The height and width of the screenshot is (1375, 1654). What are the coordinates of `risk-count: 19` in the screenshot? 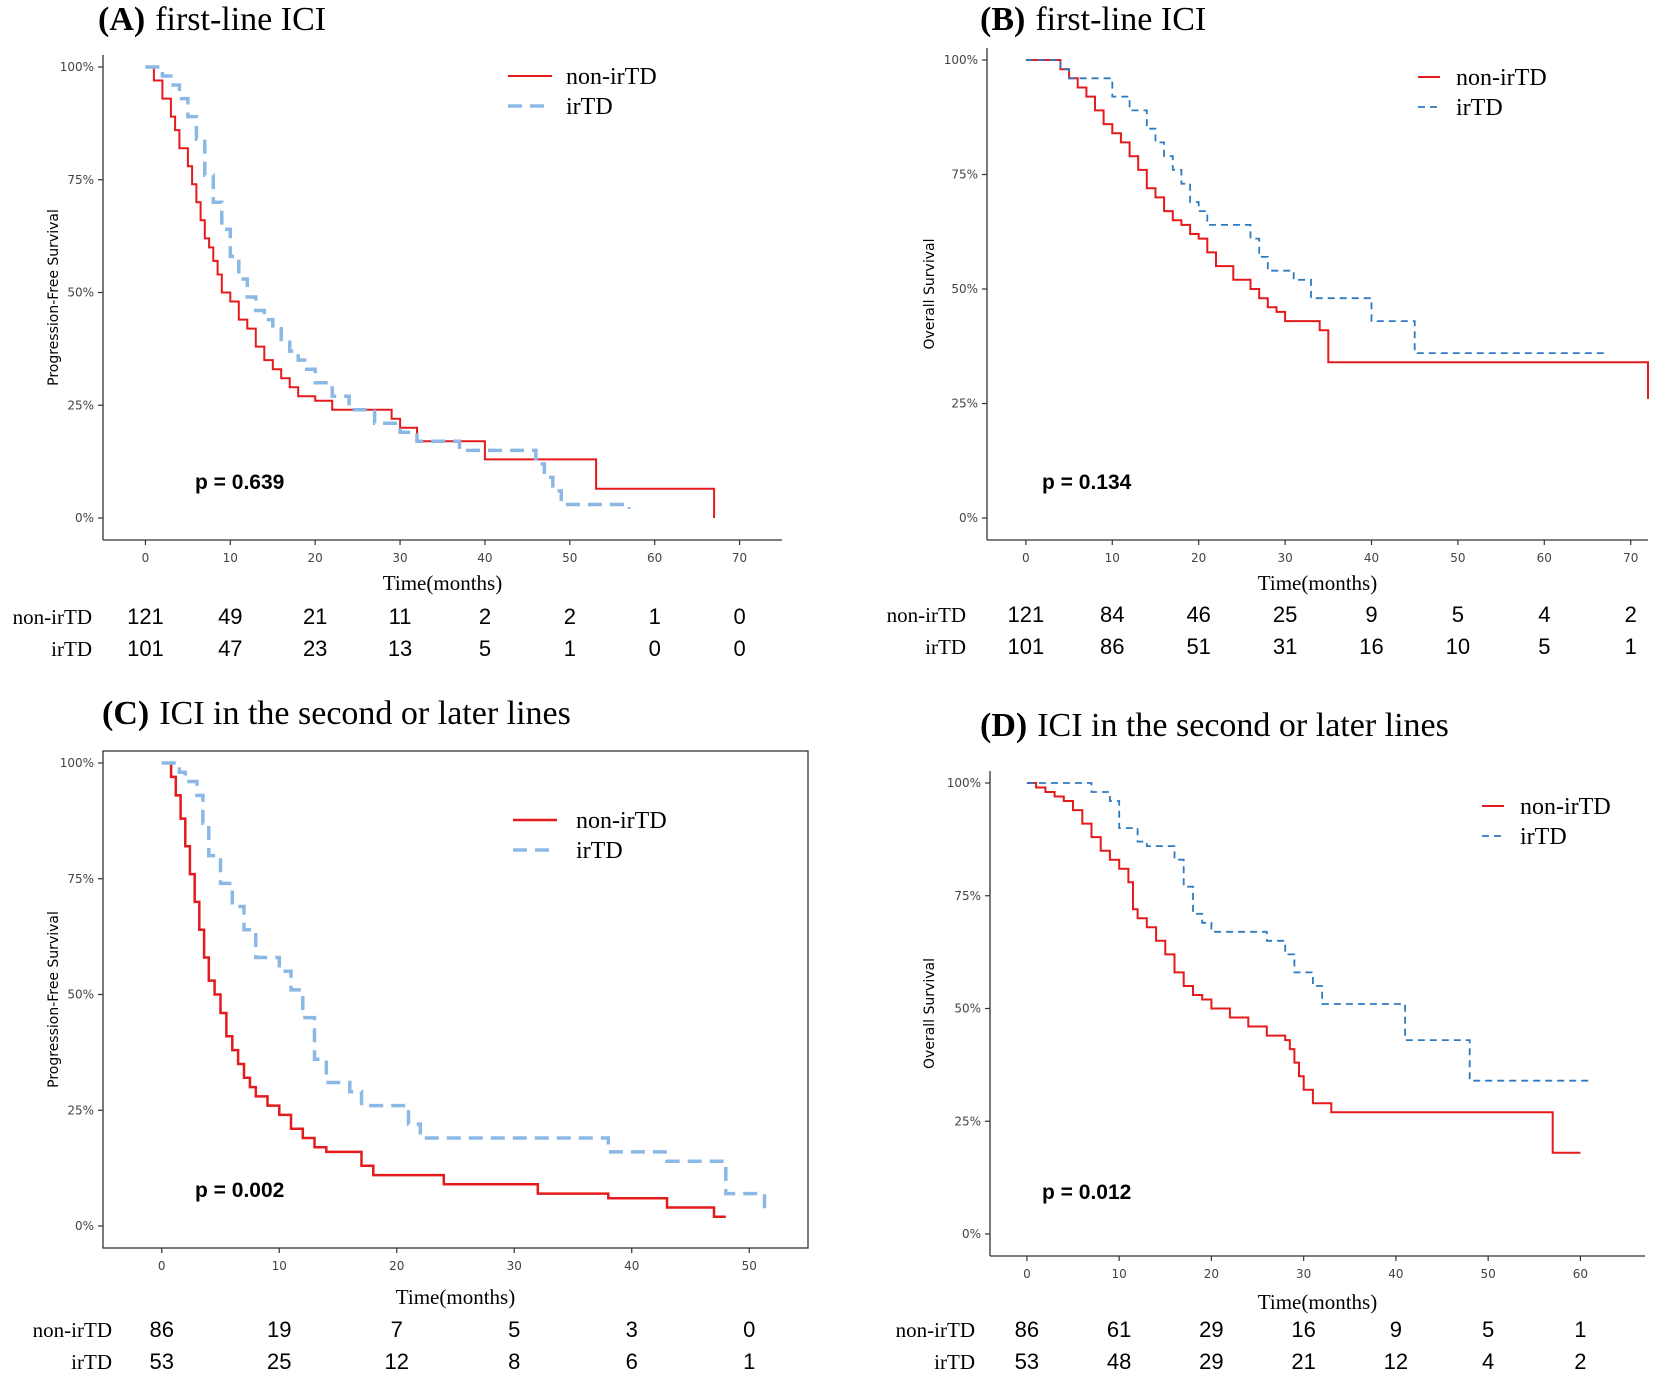 It's located at (279, 1329).